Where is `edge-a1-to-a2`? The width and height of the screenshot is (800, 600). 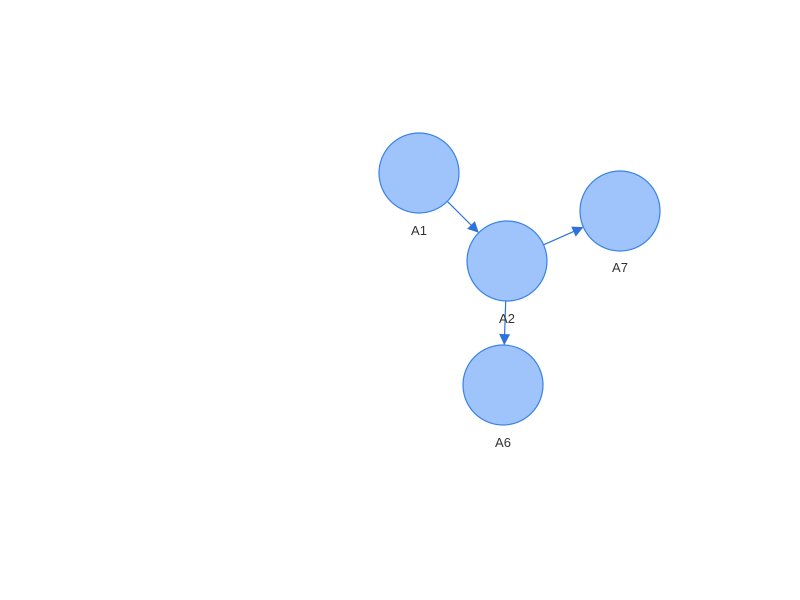 edge-a1-to-a2 is located at coordinates (462, 216).